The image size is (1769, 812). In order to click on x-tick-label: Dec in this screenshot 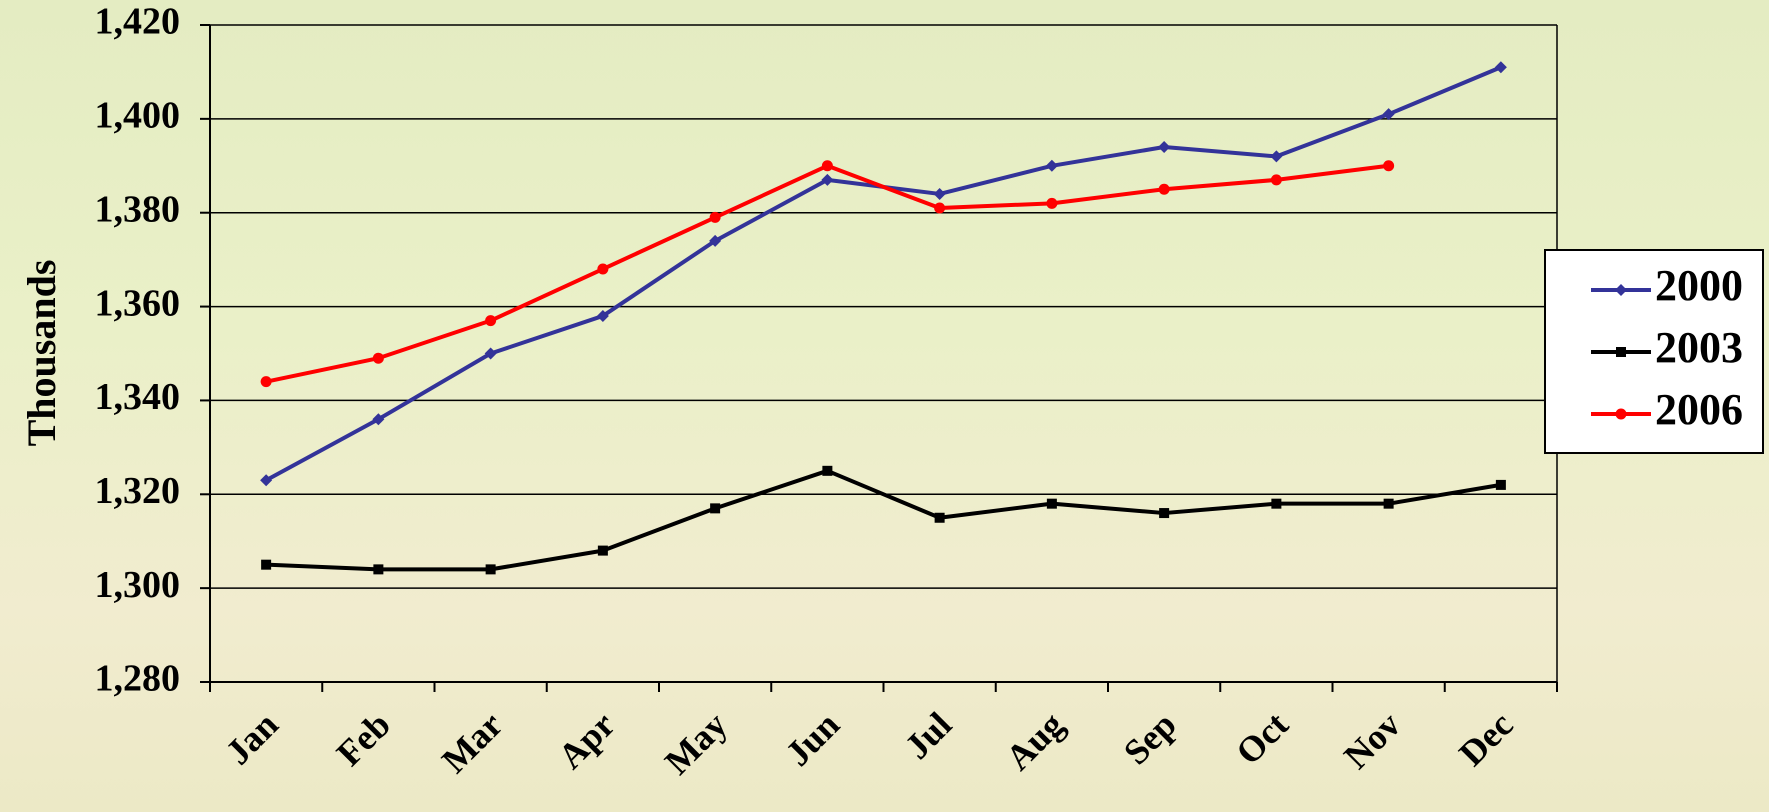, I will do `click(1485, 738)`.